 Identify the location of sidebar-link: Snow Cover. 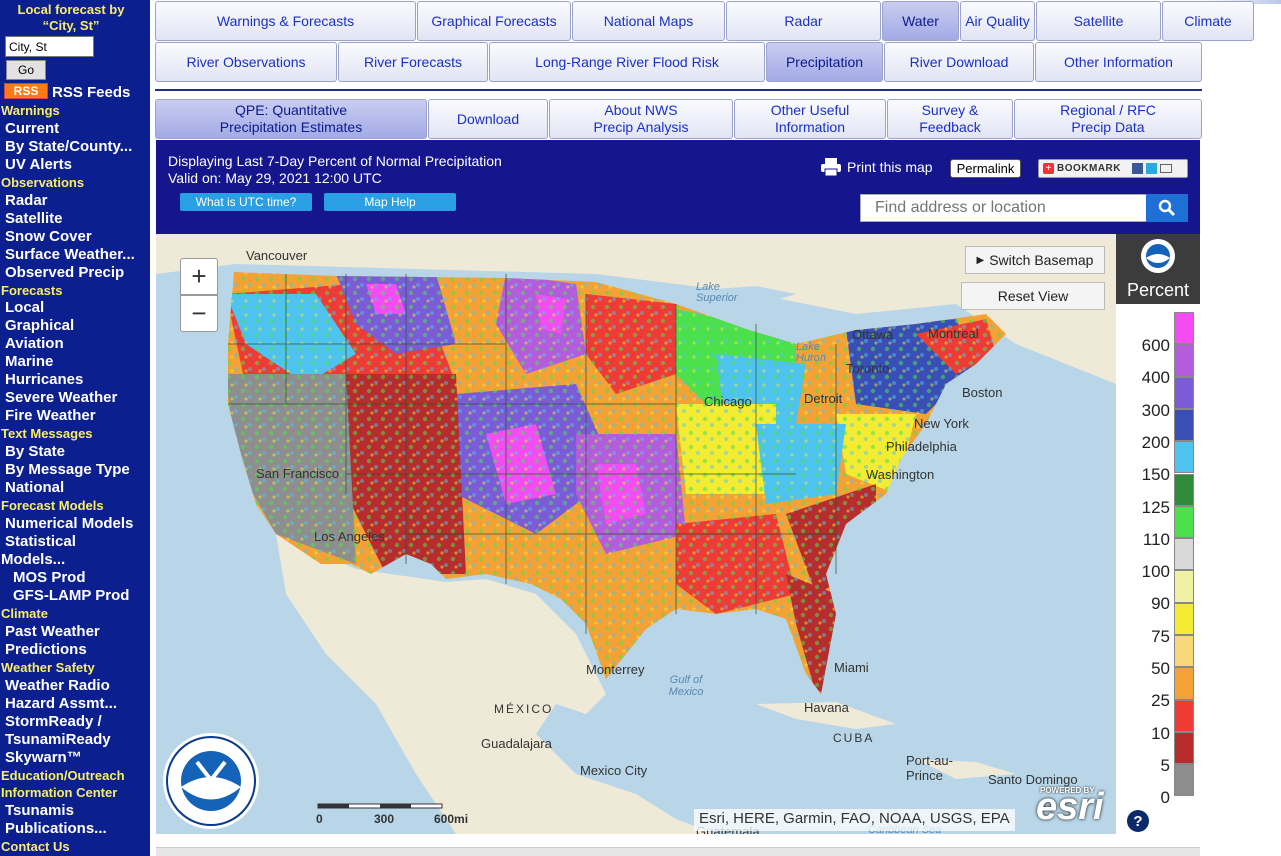
(48, 236).